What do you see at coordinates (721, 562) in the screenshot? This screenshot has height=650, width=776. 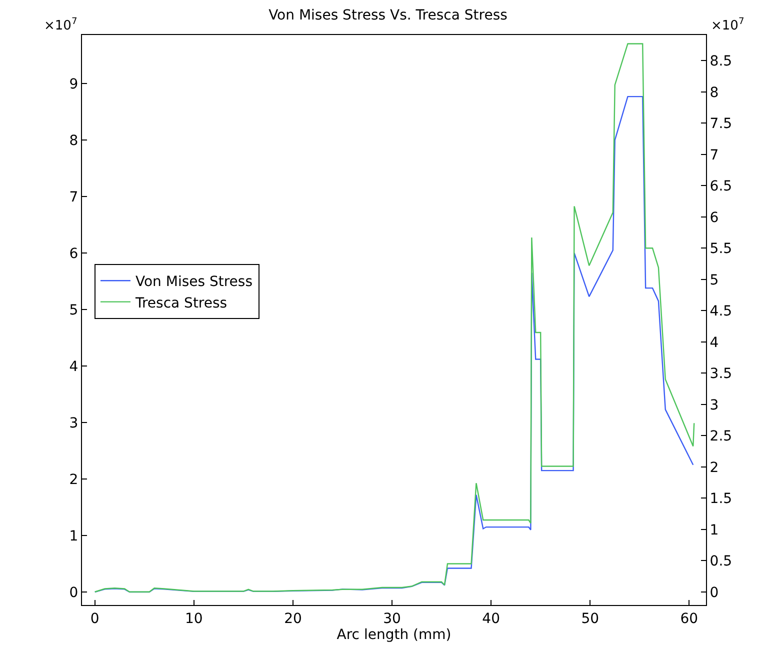 I see `y2-tick-label: 0.5` at bounding box center [721, 562].